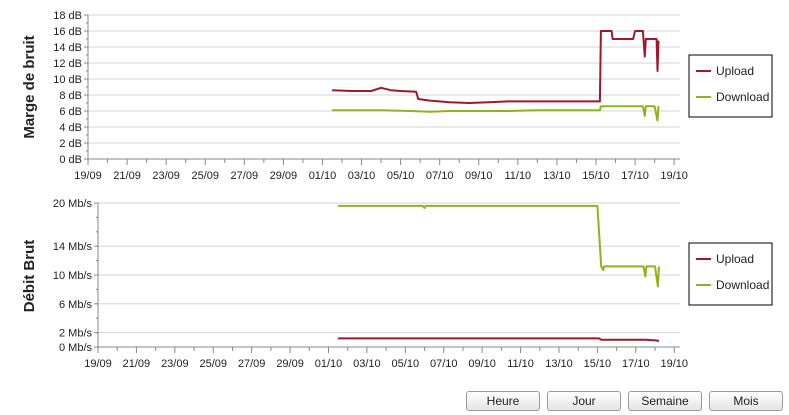  Describe the element at coordinates (73, 204) in the screenshot. I see `y-tick-label: 20 Mb/s` at that location.